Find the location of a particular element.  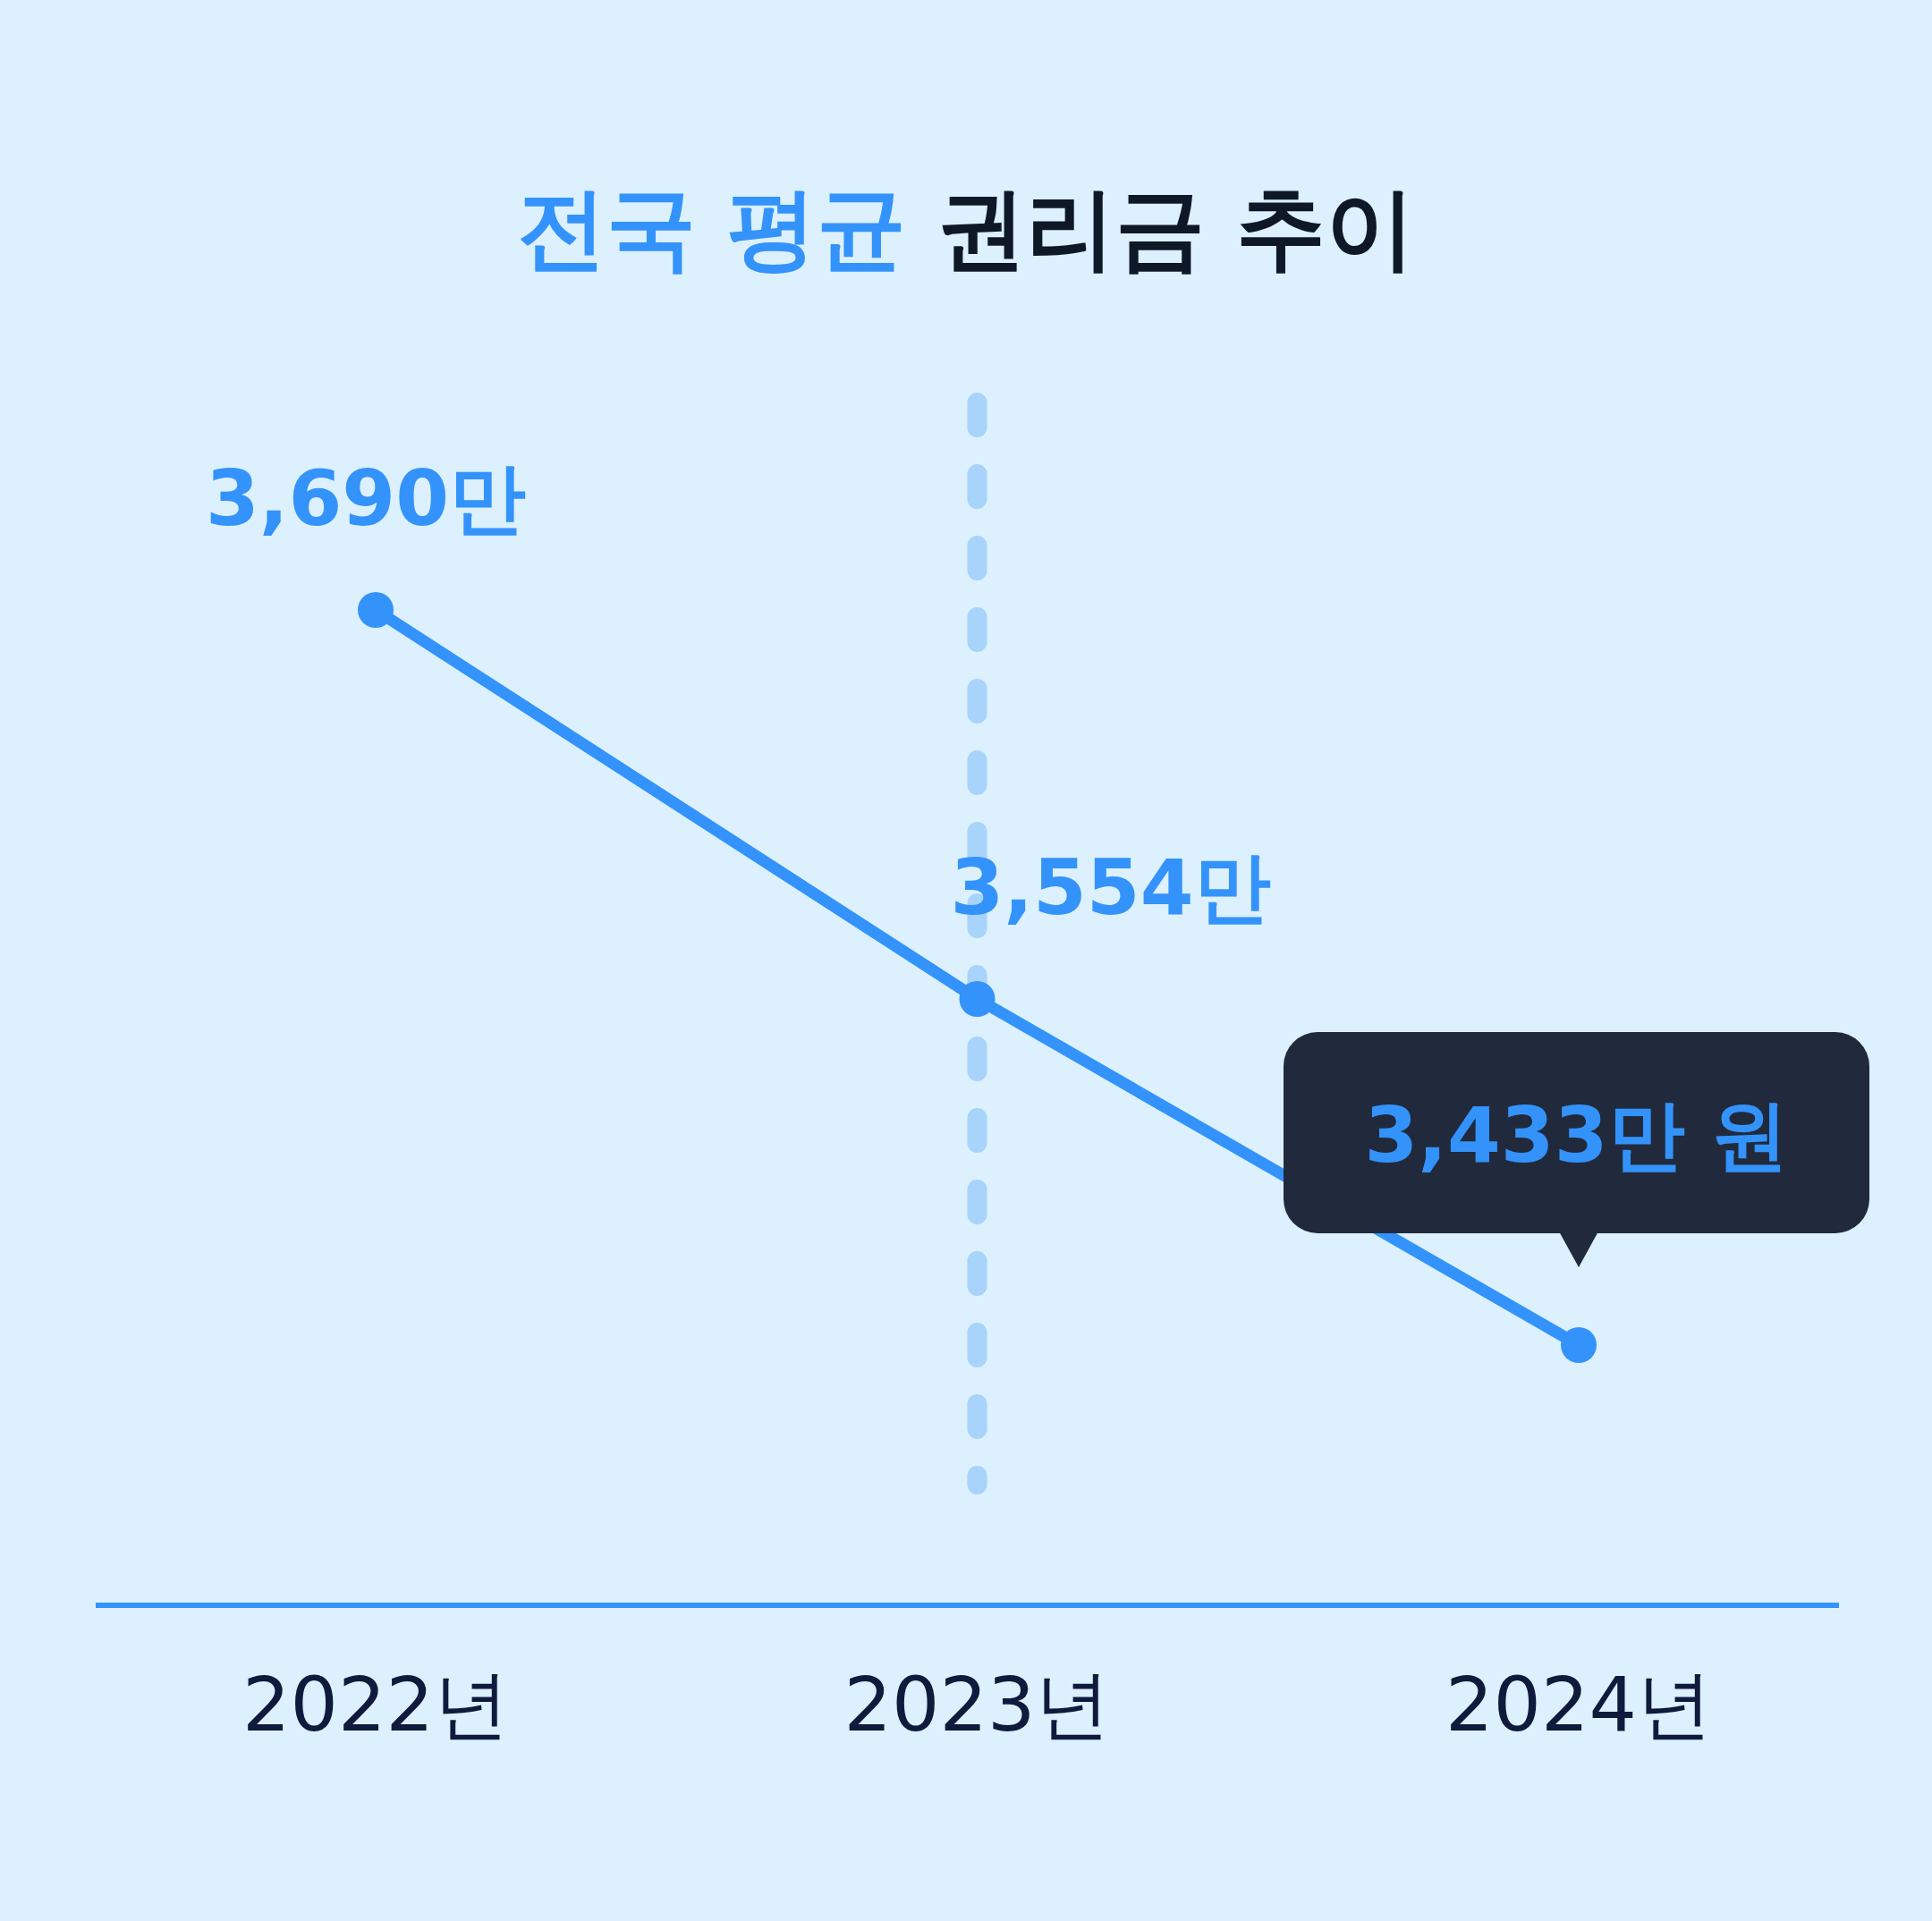

data-label: 3,690만 is located at coordinates (366, 498).